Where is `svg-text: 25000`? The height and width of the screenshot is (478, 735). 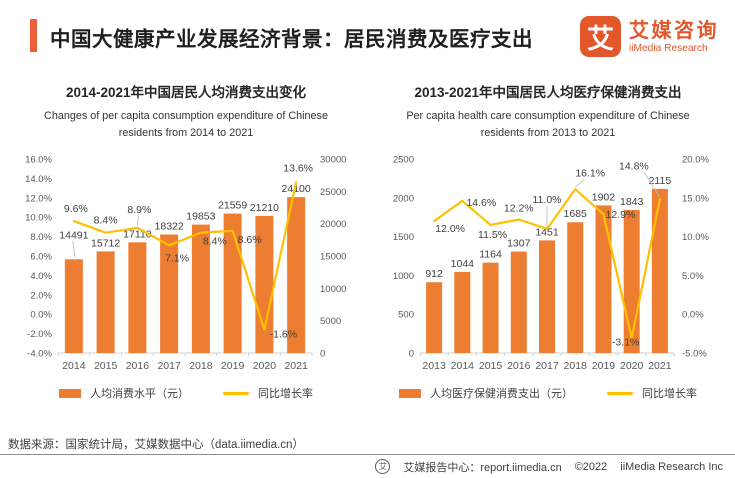
svg-text: 25000 is located at coordinates (333, 192).